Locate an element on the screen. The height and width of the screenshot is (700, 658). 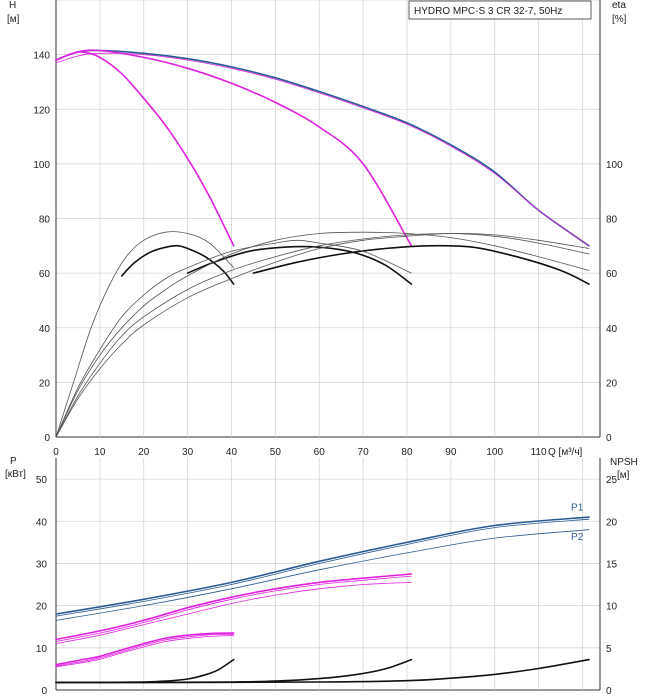
head-tick-label: 120 is located at coordinates (41, 110).